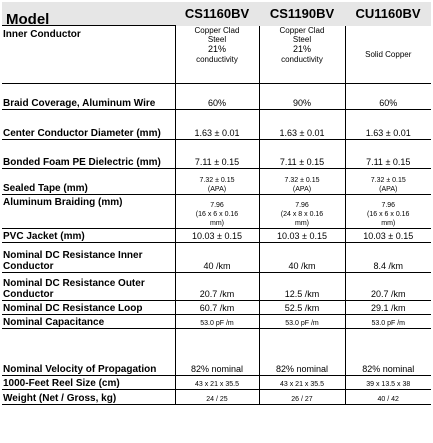  I want to click on table-cell: 40 / 42, so click(387, 397).